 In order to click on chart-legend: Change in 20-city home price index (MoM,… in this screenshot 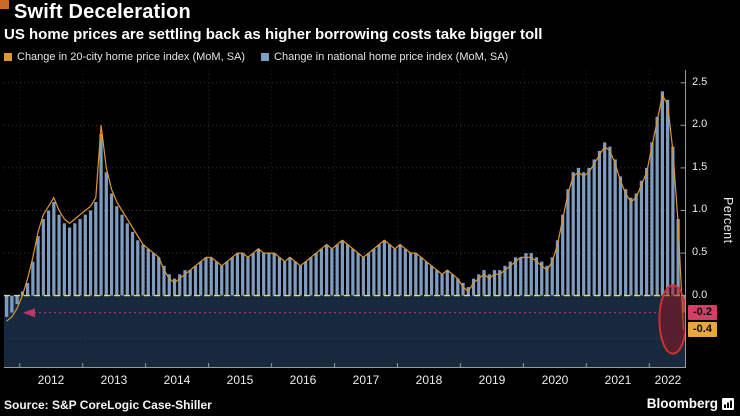, I will do `click(256, 57)`.